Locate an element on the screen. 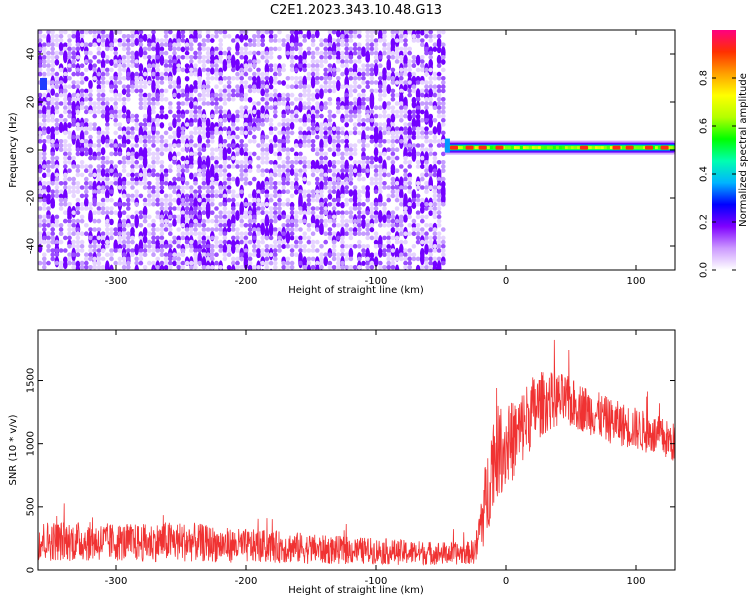  snr-xtick-label: 100 is located at coordinates (635, 581).